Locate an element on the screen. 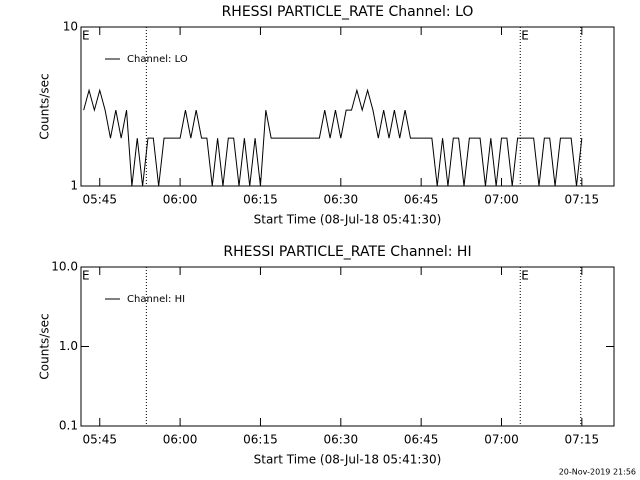 Image resolution: width=640 pixels, height=480 pixels. y-tick-label: 1 is located at coordinates (74, 186).